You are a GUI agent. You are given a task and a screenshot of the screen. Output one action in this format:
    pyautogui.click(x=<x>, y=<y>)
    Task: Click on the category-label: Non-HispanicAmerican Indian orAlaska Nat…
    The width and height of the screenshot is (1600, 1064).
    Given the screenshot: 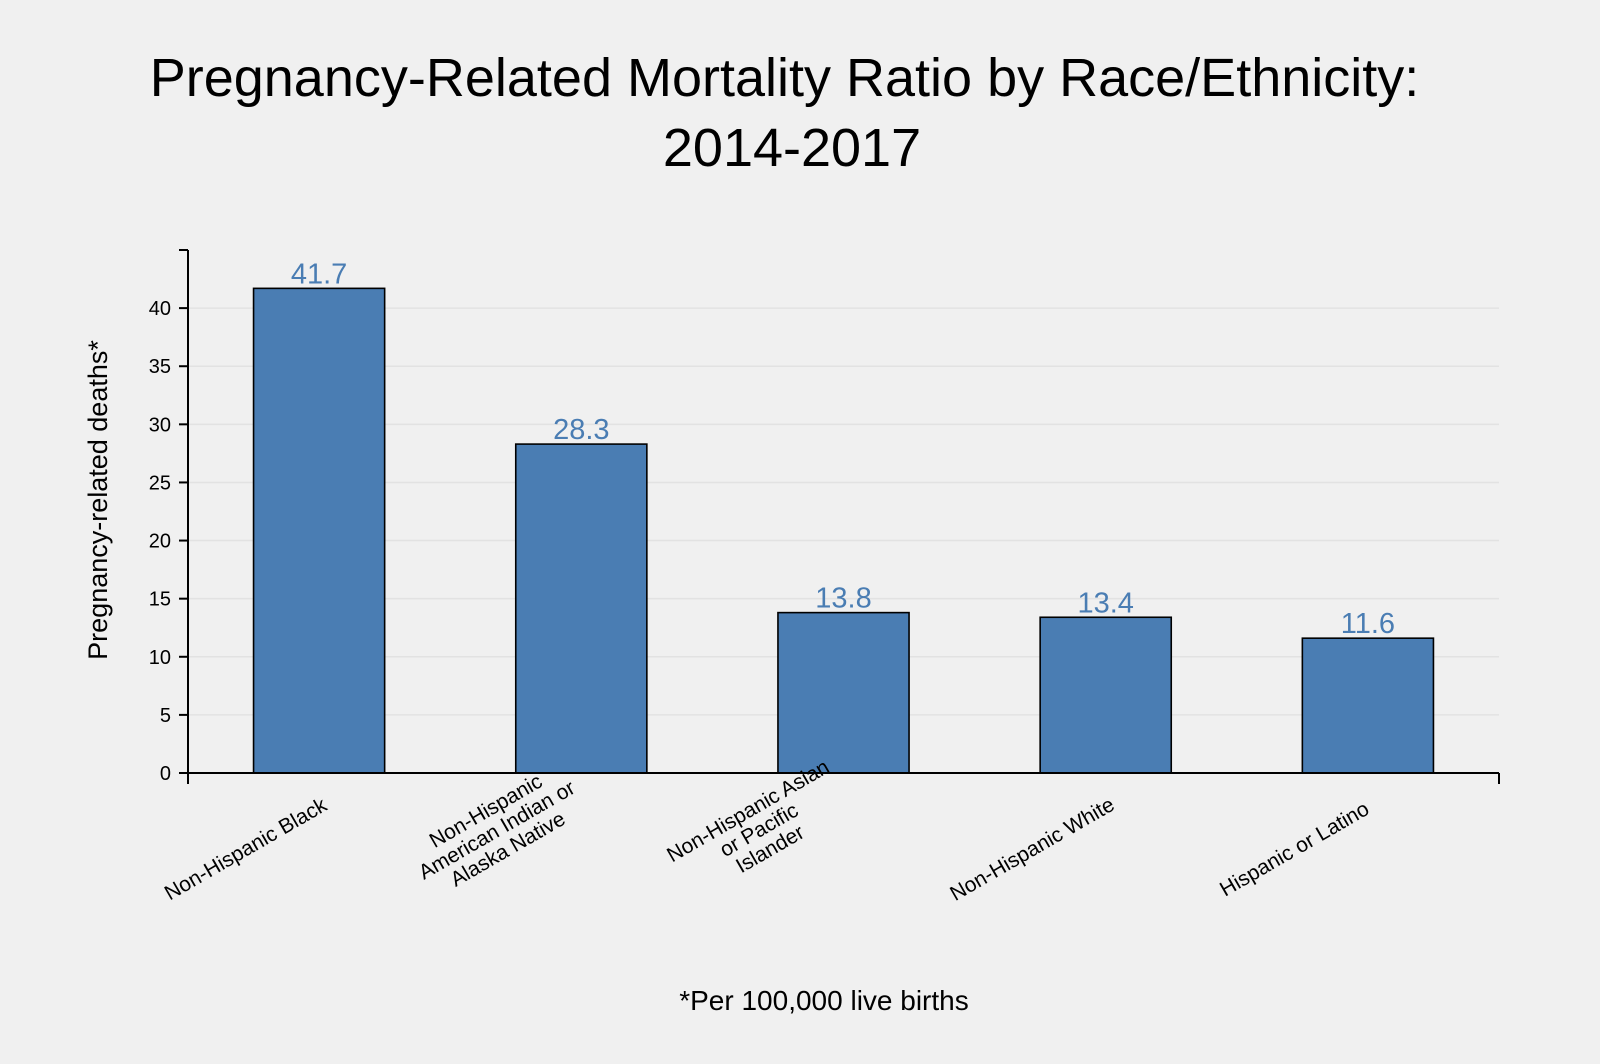 What is the action you would take?
    pyautogui.click(x=497, y=830)
    